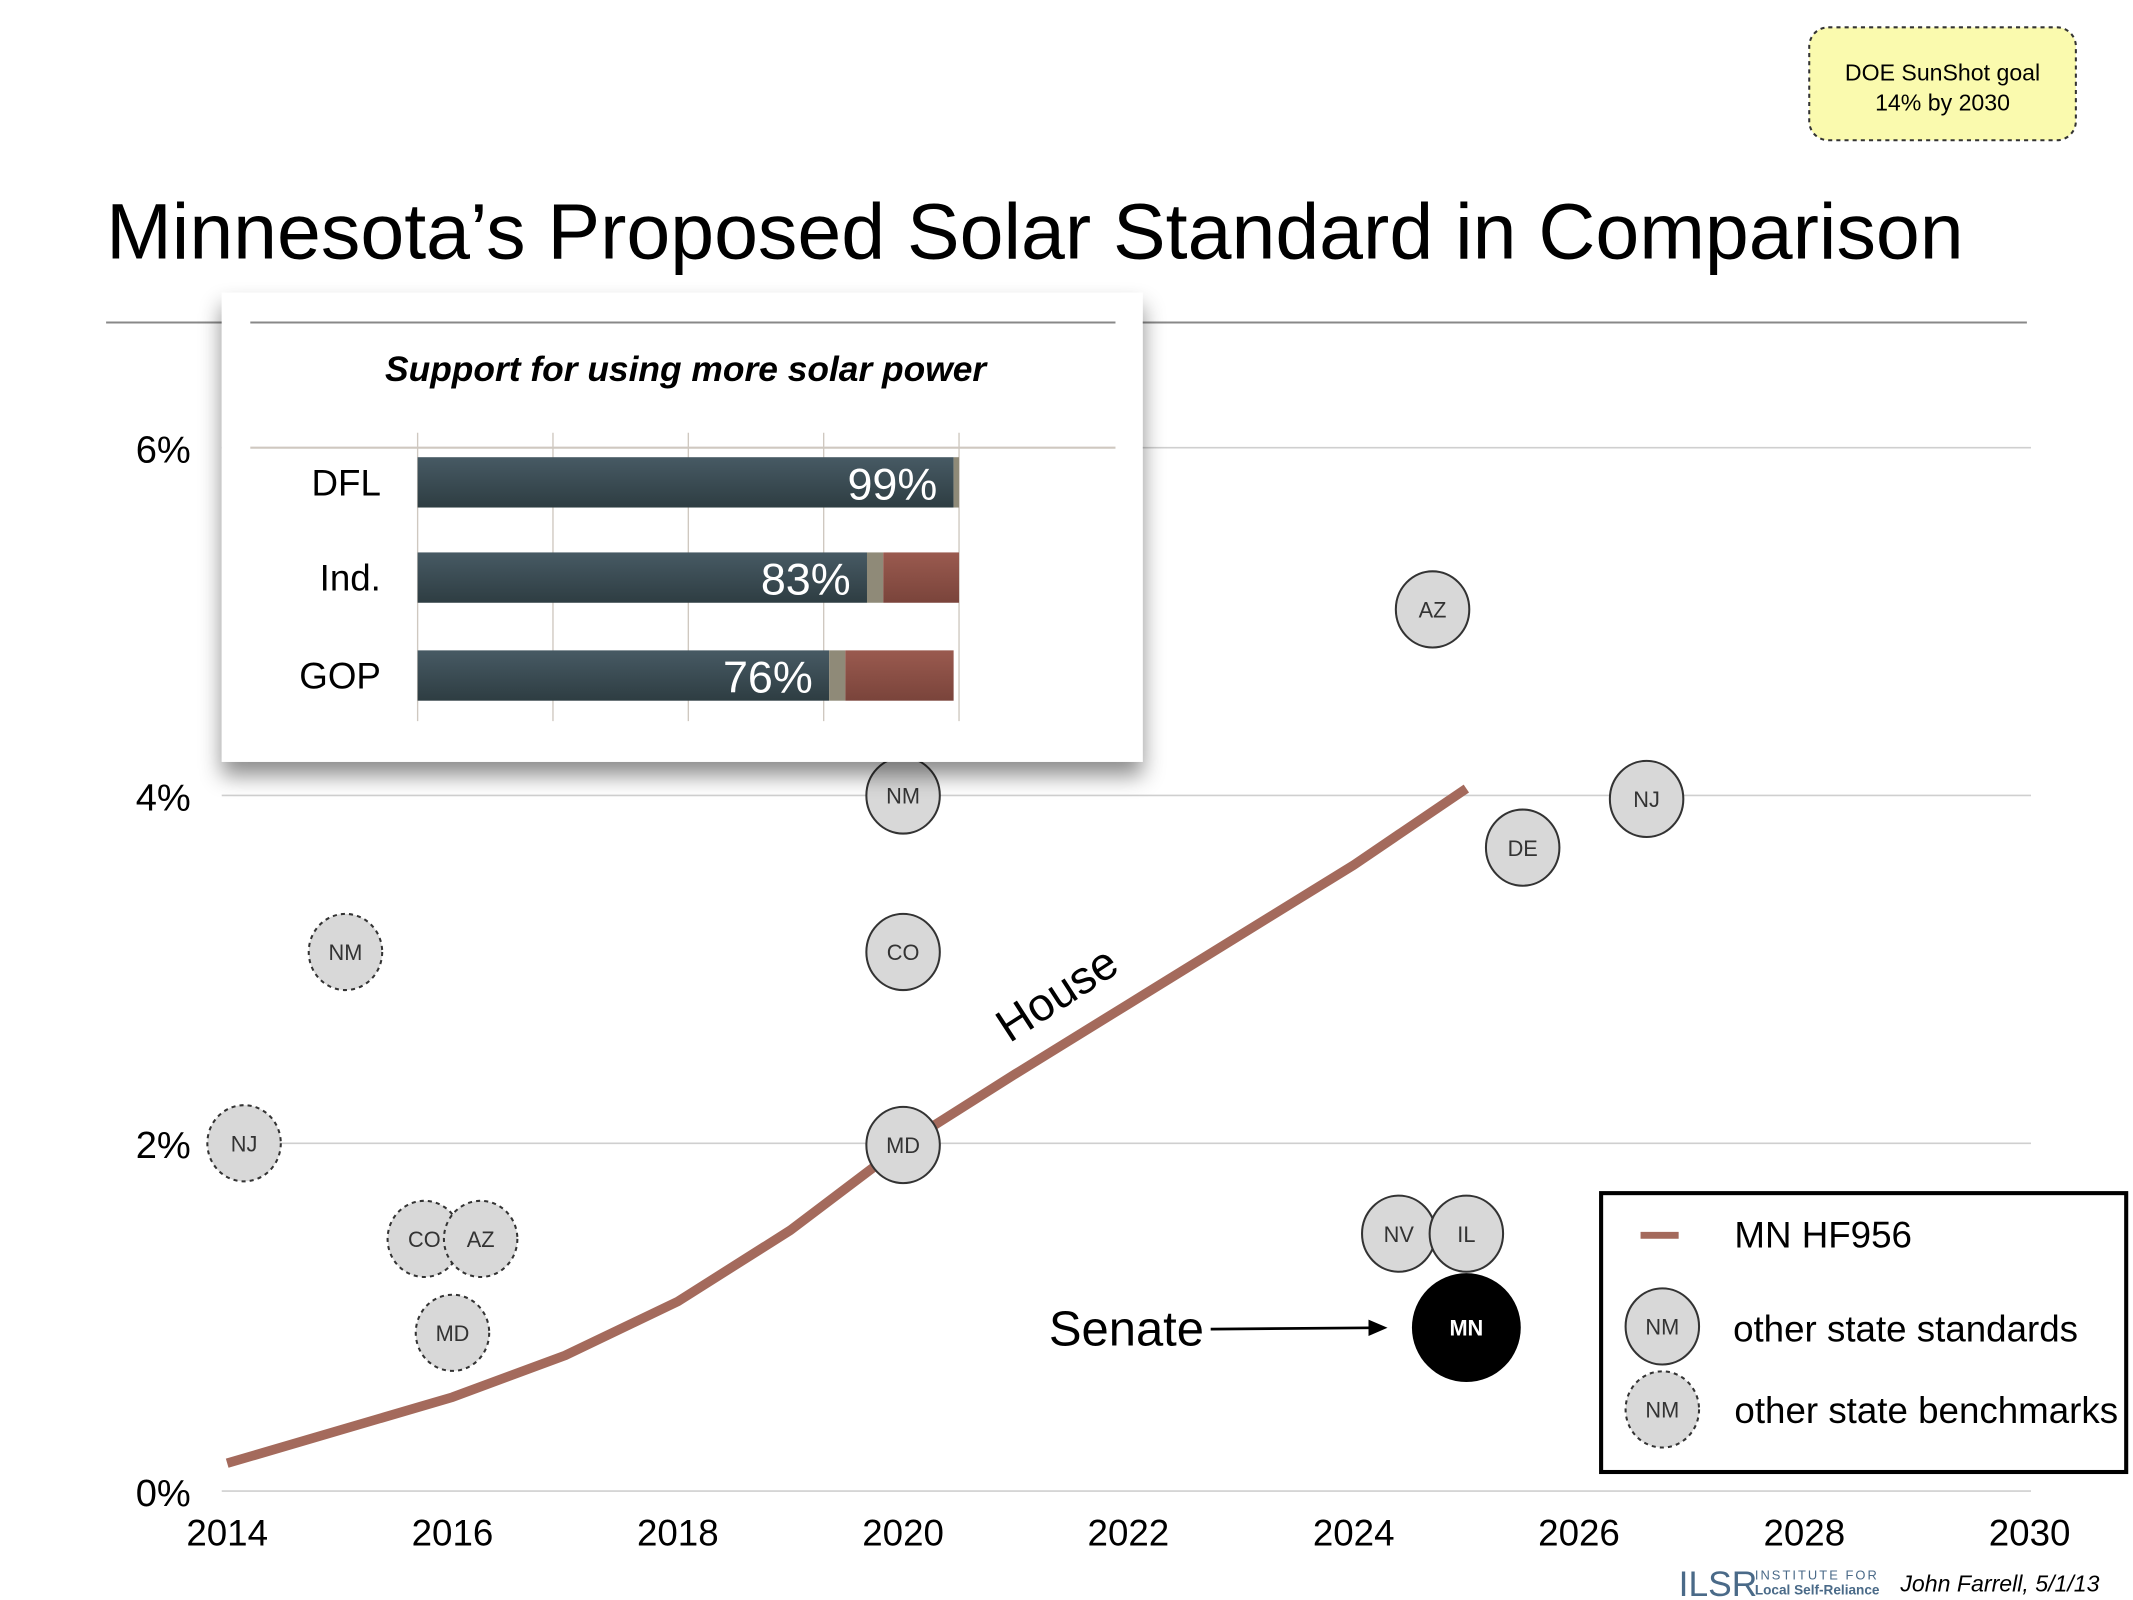 Image resolution: width=2133 pixels, height=1600 pixels. What do you see at coordinates (892, 483) in the screenshot?
I see `bar-data-label: 99%` at bounding box center [892, 483].